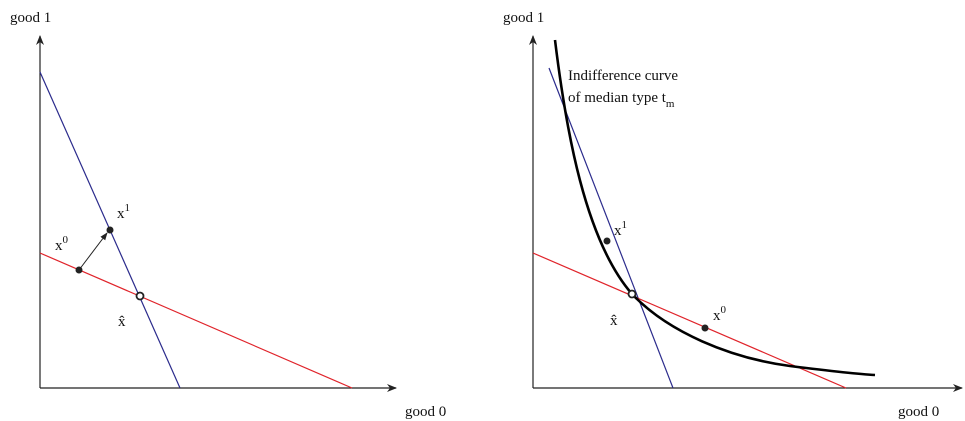 This screenshot has width=965, height=421. I want to click on annotation-line1: Indifference curve, so click(623, 76).